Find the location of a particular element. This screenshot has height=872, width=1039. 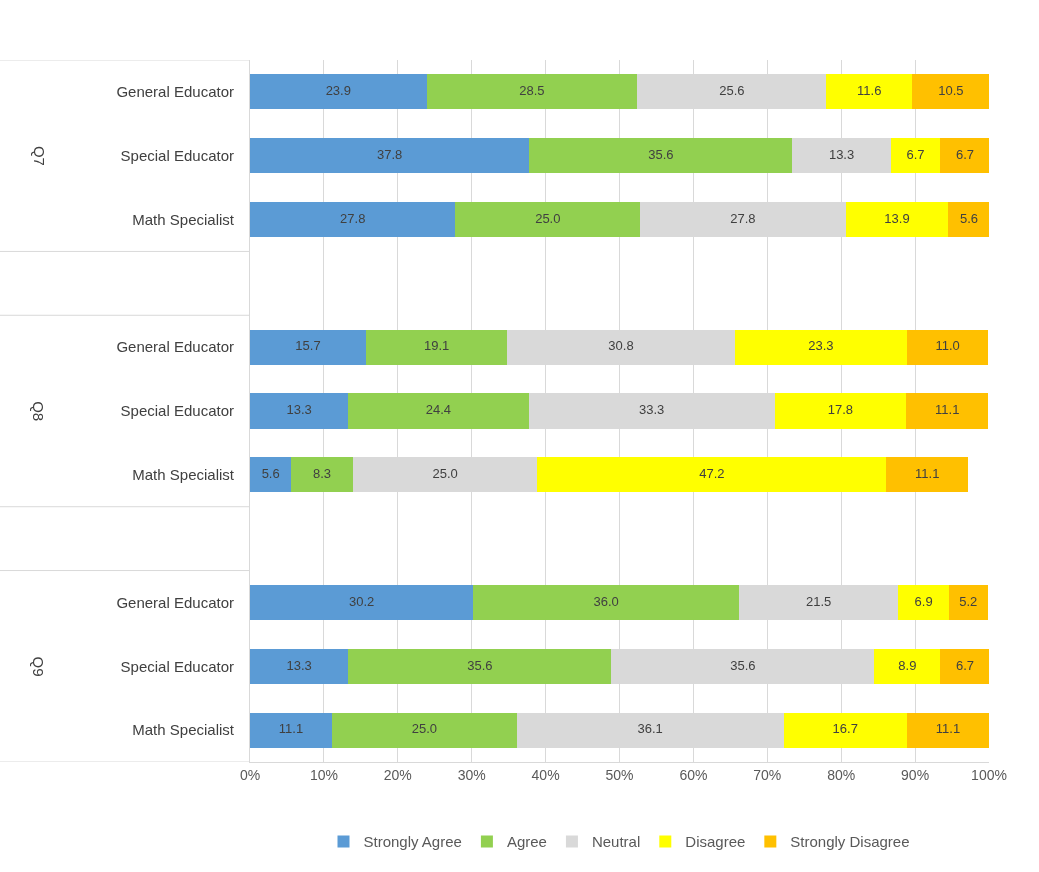

data-label: 19.1 is located at coordinates (436, 346).